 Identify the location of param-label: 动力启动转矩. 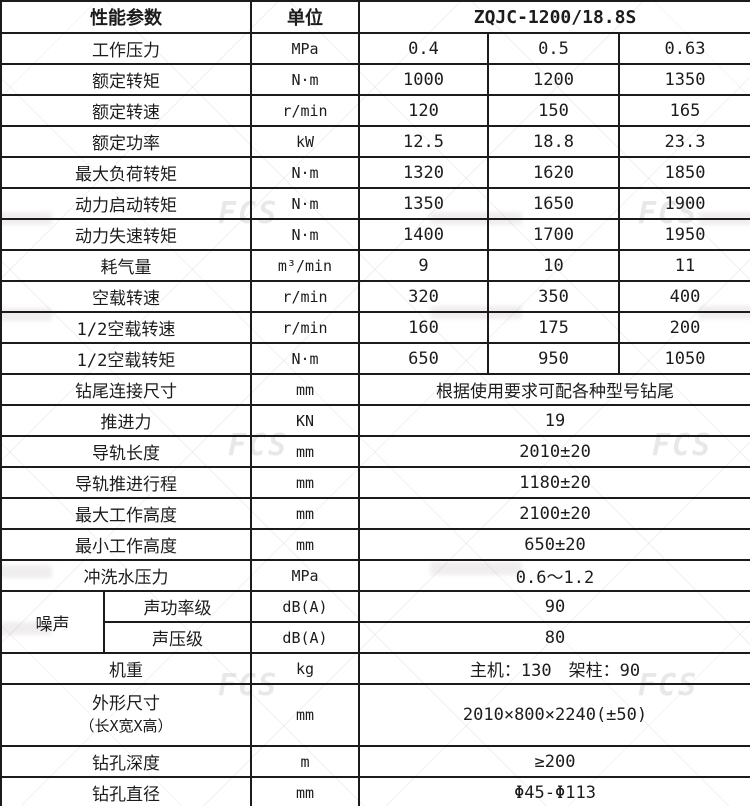
(126, 203).